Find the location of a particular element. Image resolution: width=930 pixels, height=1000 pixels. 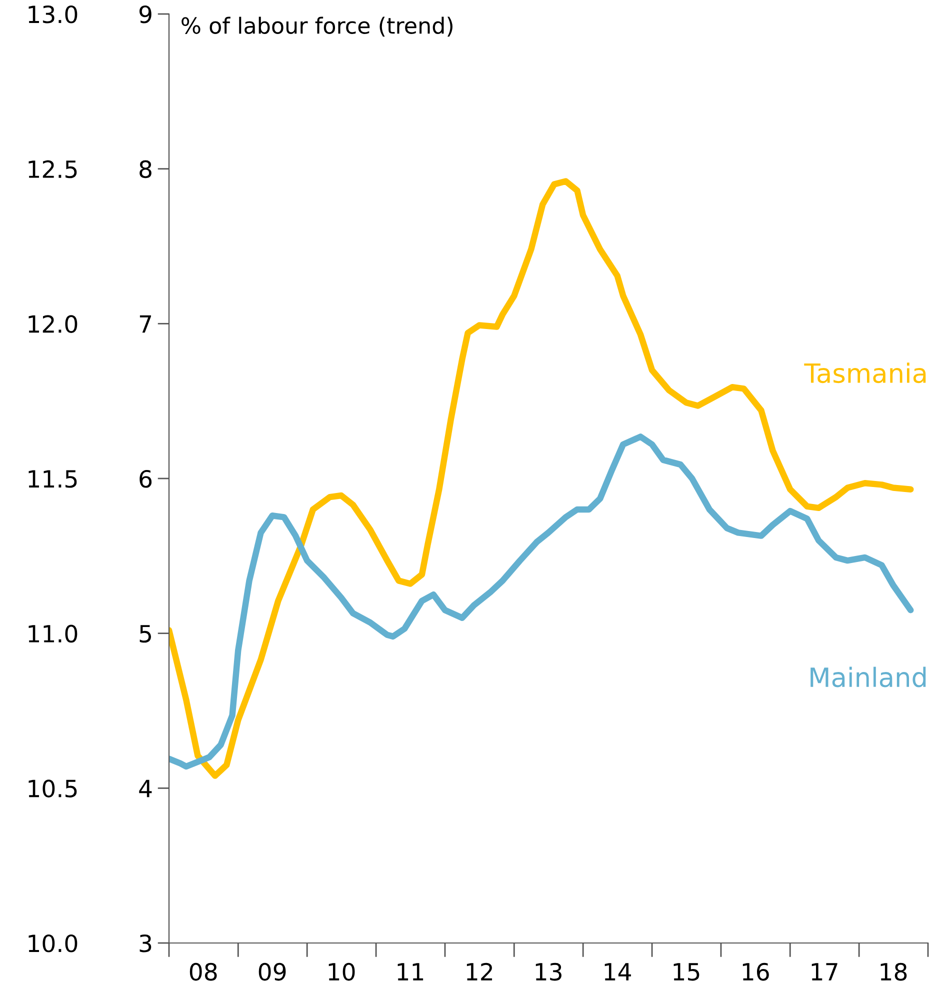

x-tick-label: 15 is located at coordinates (687, 972).